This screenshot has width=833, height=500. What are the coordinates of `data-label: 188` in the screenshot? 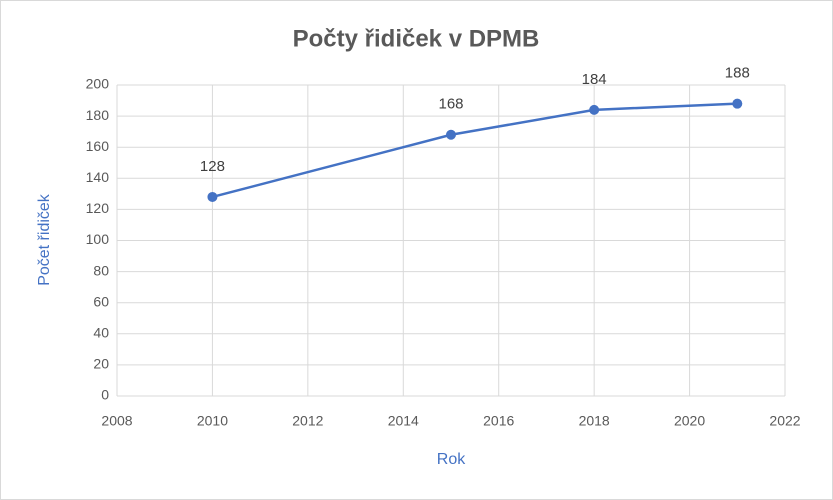 It's located at (737, 73).